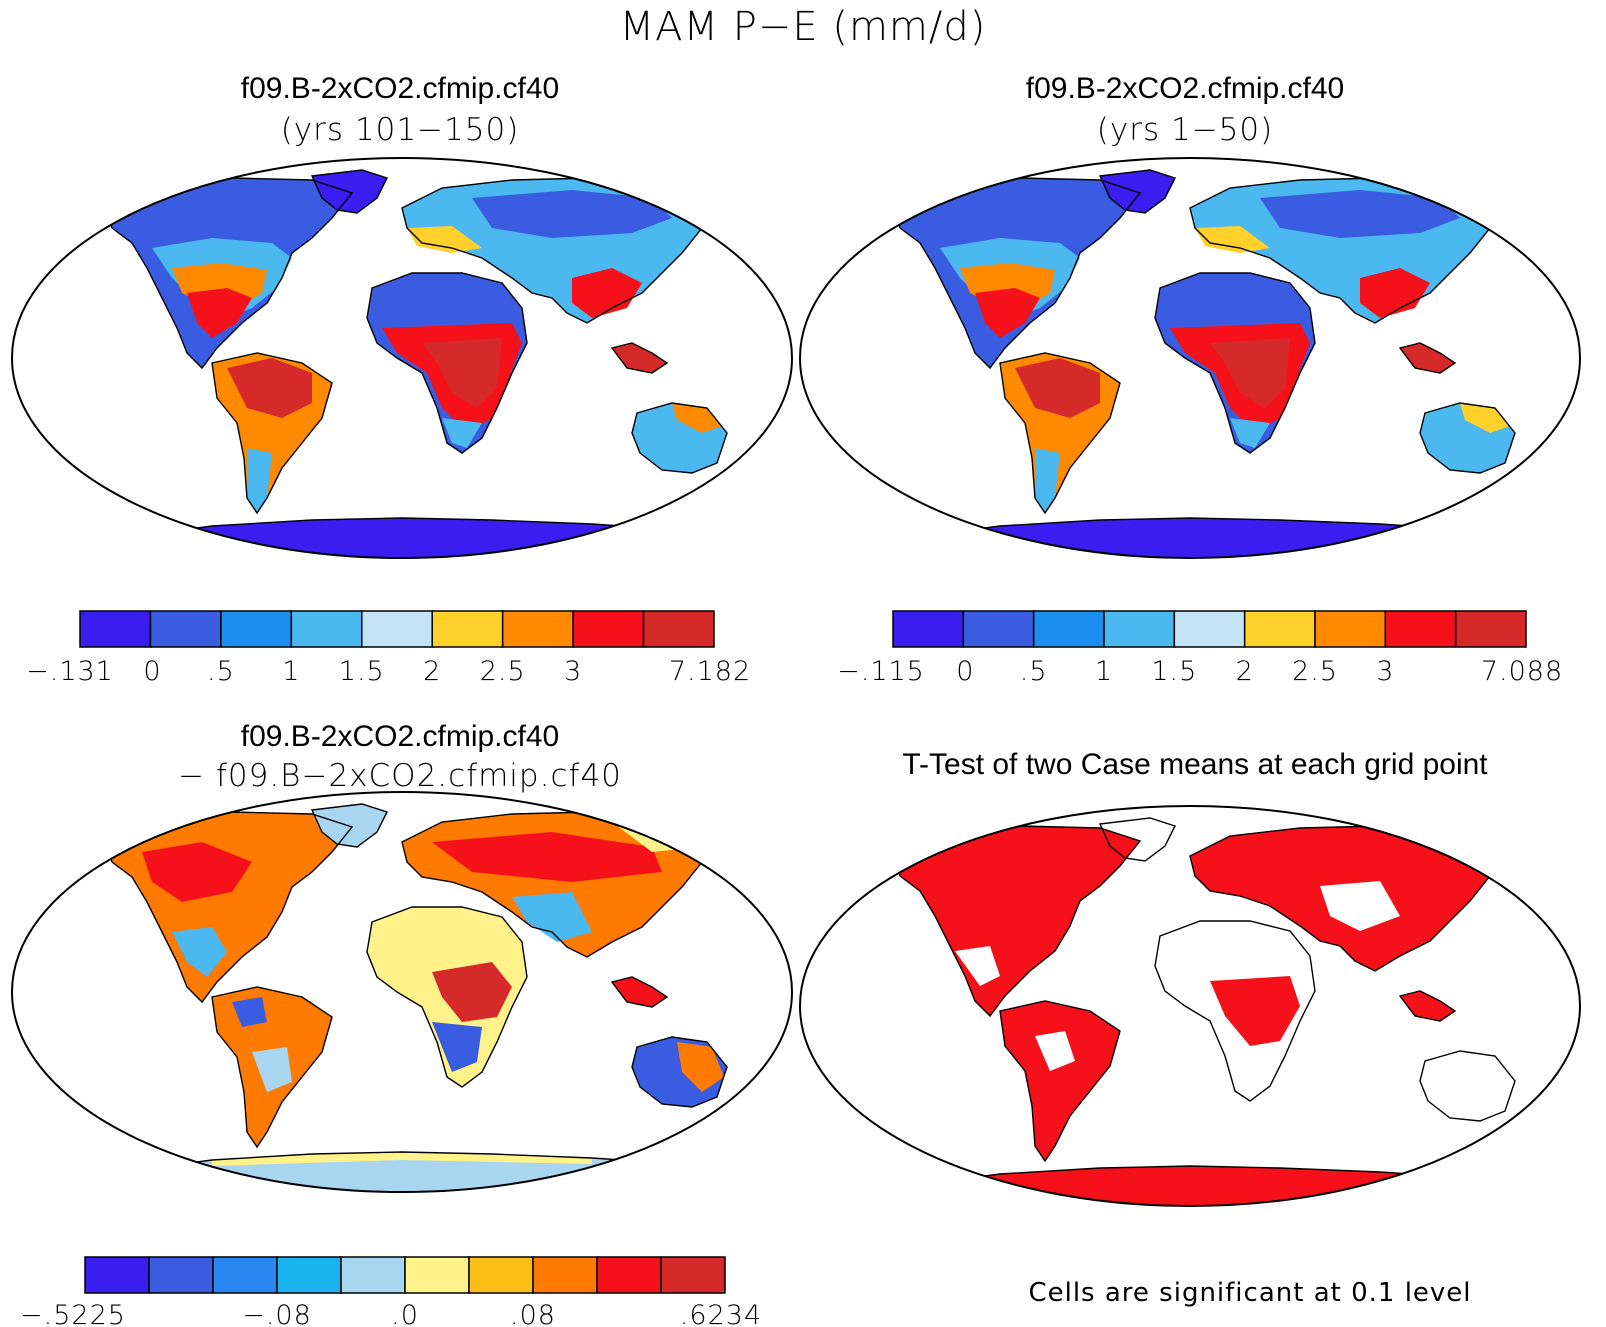 The width and height of the screenshot is (1606, 1327). I want to click on colorbar-tick-label: −.131, so click(70, 671).